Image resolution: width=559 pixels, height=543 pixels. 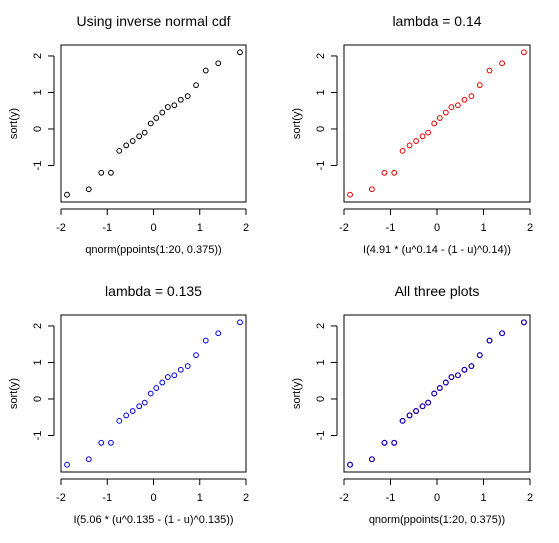 I want to click on panel-title: lambda = 0.135, so click(x=153, y=291).